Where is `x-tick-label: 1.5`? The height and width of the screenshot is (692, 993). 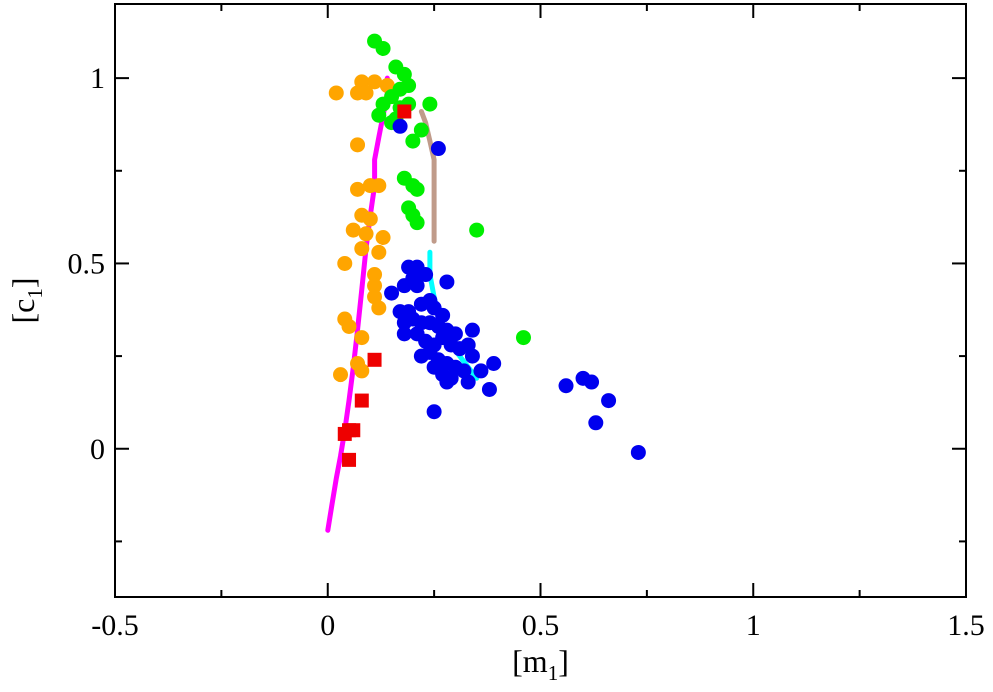 x-tick-label: 1.5 is located at coordinates (966, 625).